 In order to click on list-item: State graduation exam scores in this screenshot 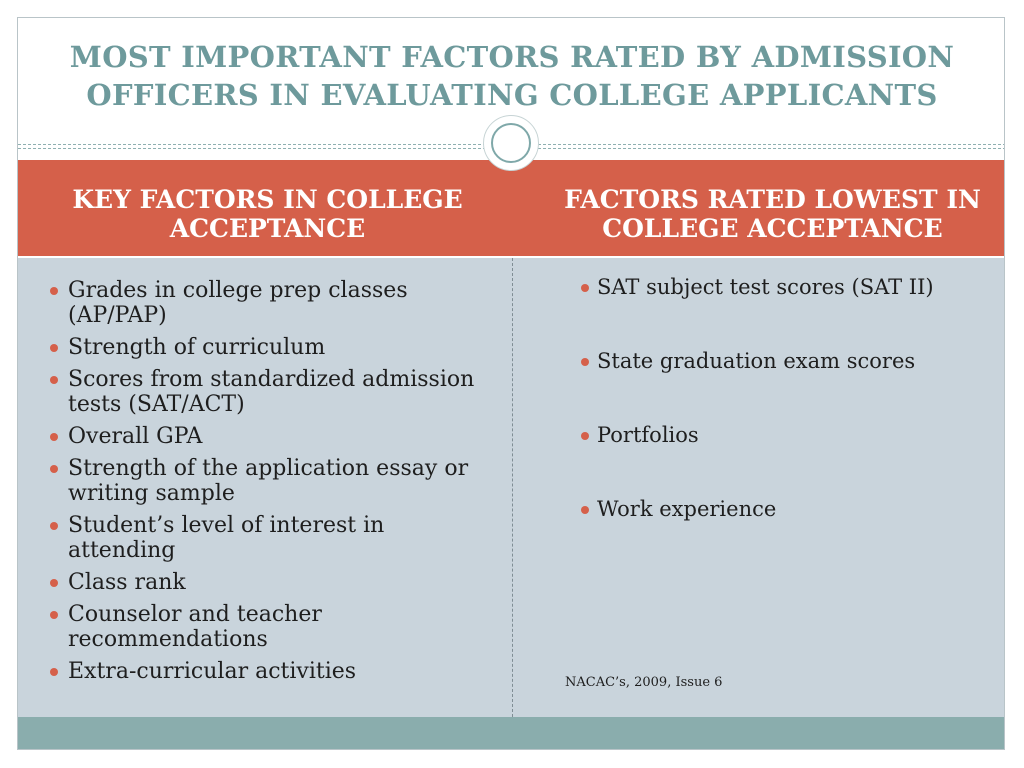, I will do `click(791, 361)`.